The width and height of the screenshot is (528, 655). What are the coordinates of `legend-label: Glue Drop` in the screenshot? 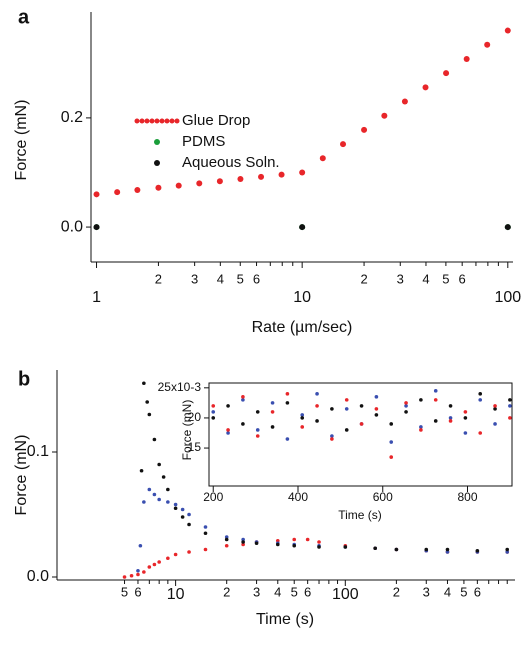 It's located at (216, 120).